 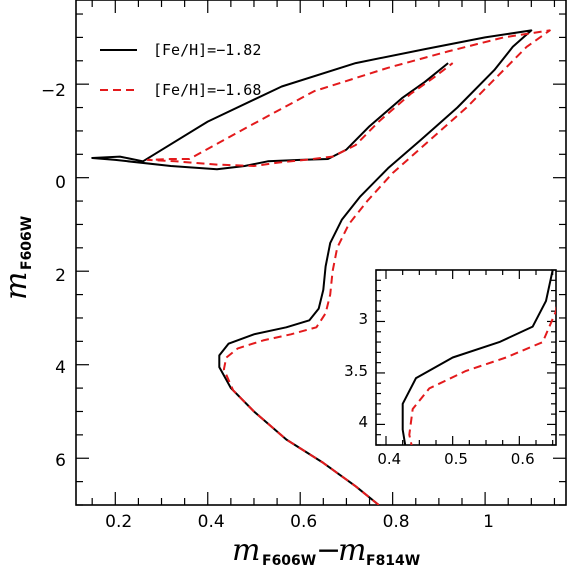 I want to click on inset-x-tick-labels: 0.4 0.5 0.6, so click(x=455, y=459).